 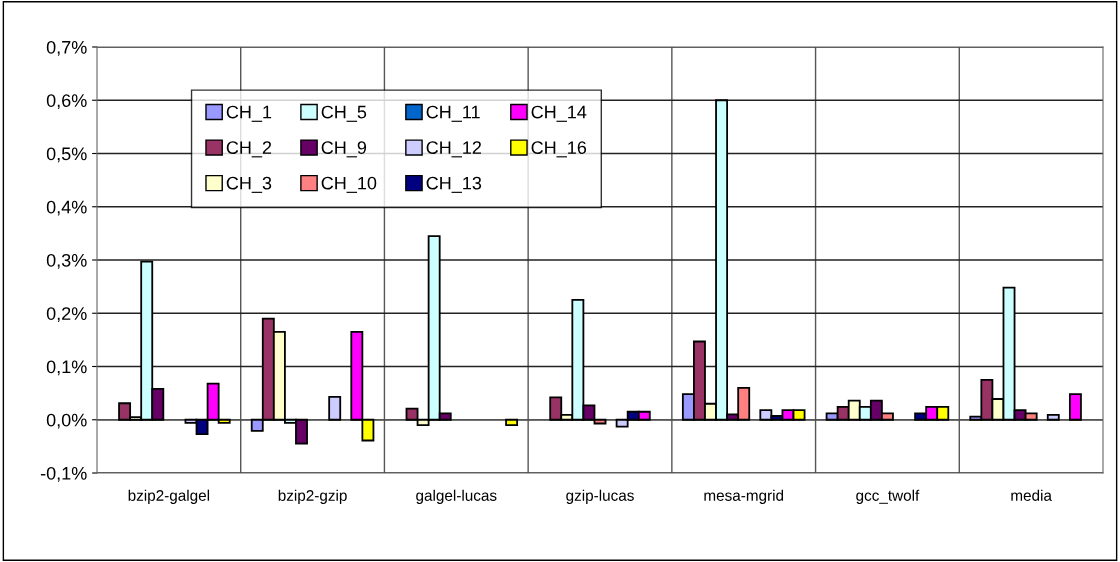 What do you see at coordinates (63, 474) in the screenshot?
I see `y-tick-label: -0,1%` at bounding box center [63, 474].